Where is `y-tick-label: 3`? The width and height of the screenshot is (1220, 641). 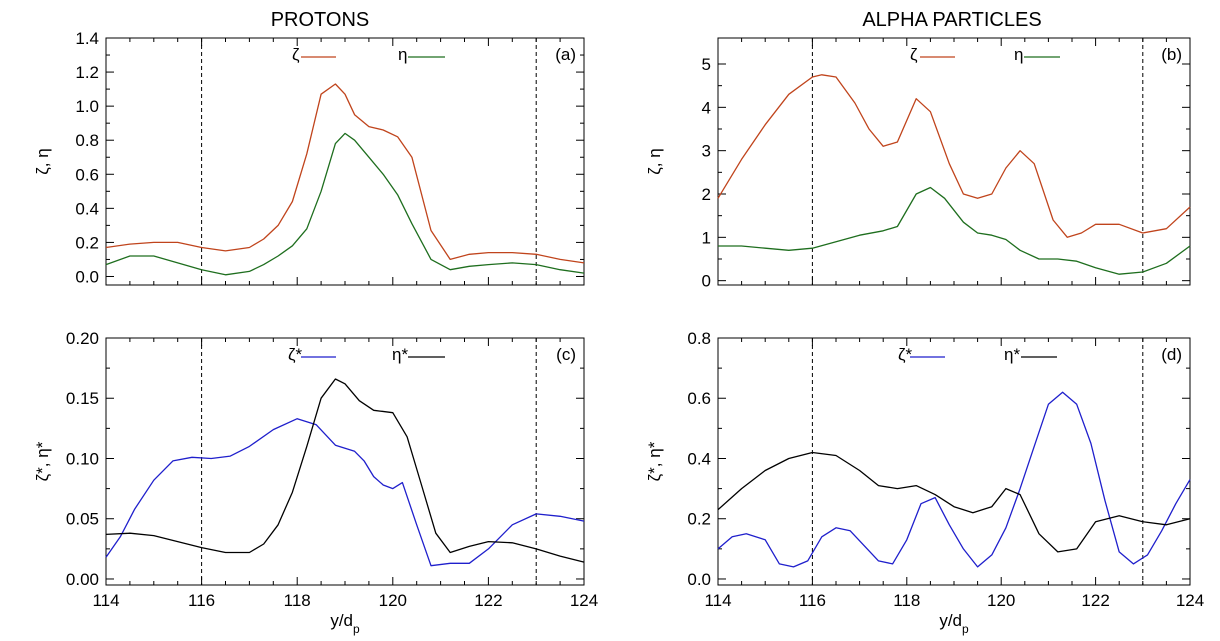 y-tick-label: 3 is located at coordinates (706, 151).